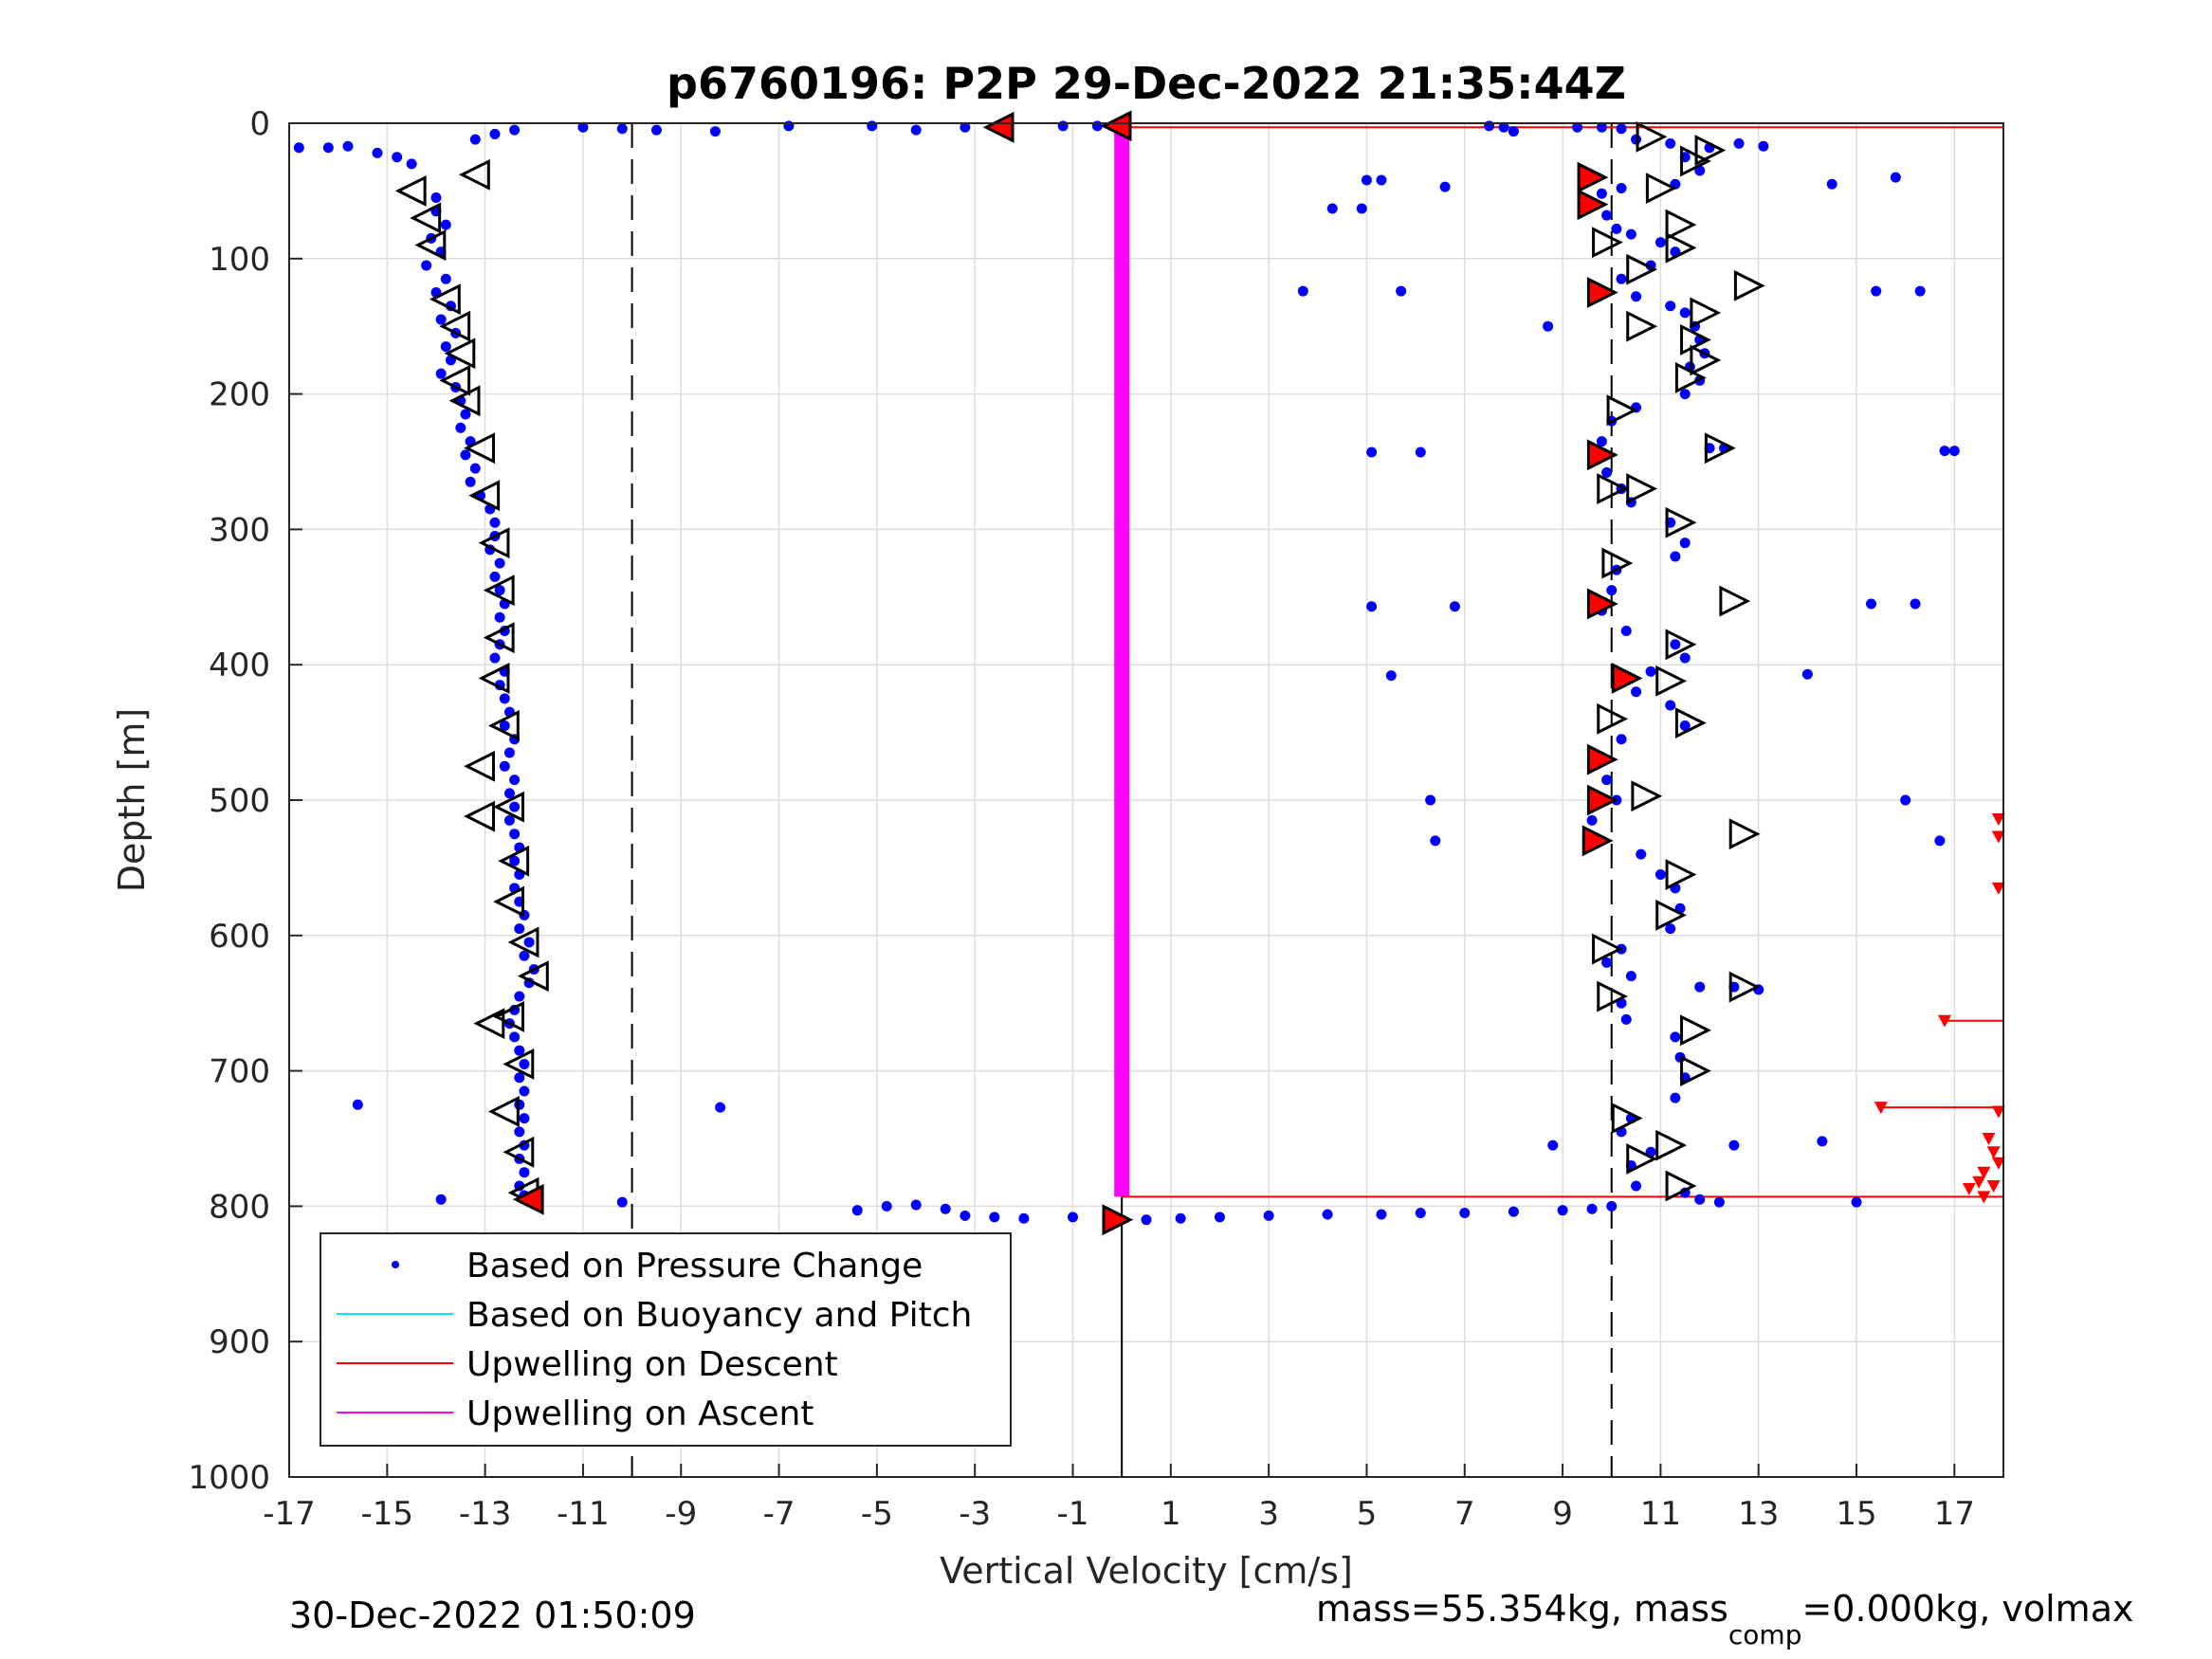 The width and height of the screenshot is (2212, 1659). I want to click on x-tick-label: 1, so click(1171, 1514).